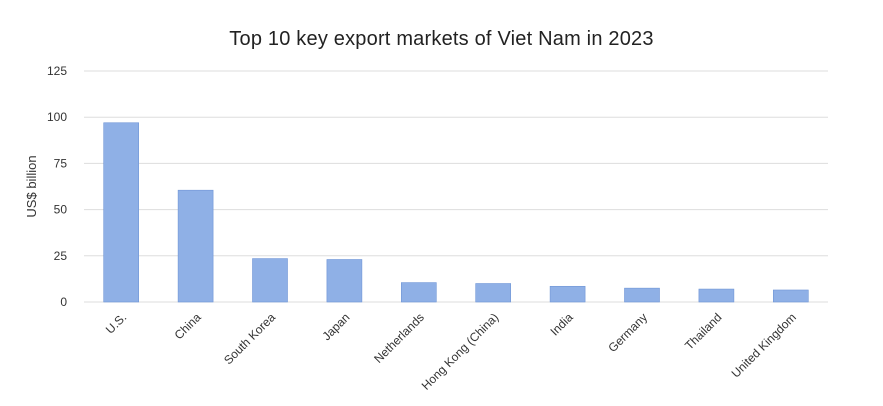  Describe the element at coordinates (270, 280) in the screenshot. I see `bar-south-korea` at that location.